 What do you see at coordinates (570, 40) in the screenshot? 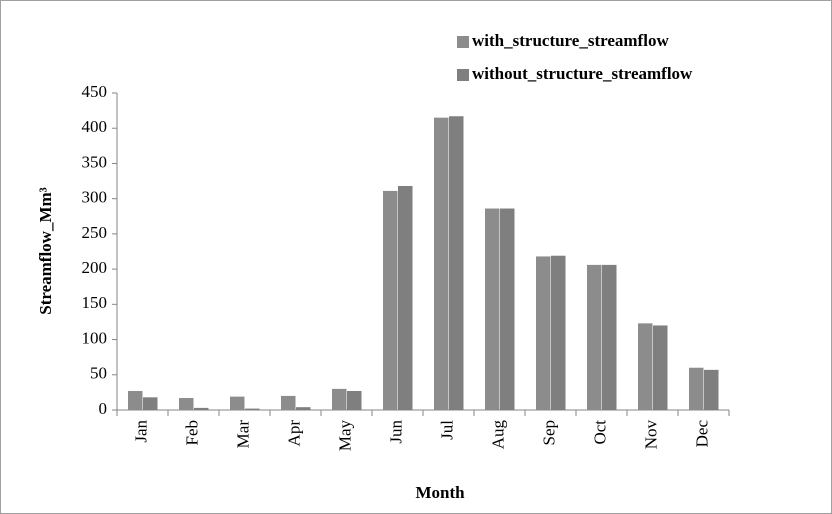
I see `legend-label: with_structure_streamflow` at bounding box center [570, 40].